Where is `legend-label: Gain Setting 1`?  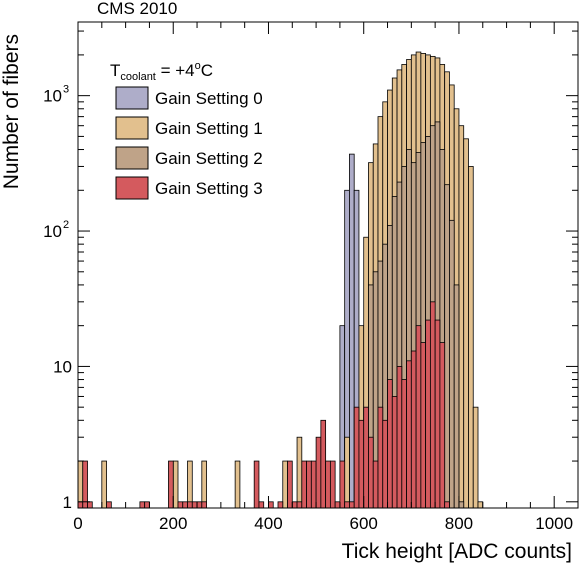
legend-label: Gain Setting 1 is located at coordinates (209, 128).